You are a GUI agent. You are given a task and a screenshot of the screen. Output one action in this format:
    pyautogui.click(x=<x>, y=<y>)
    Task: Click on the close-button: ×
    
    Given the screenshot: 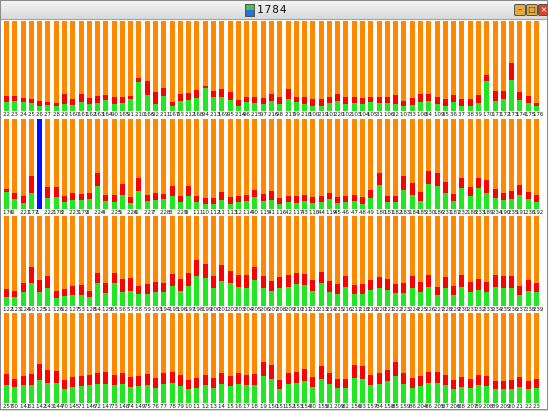 What is the action you would take?
    pyautogui.click(x=543, y=10)
    